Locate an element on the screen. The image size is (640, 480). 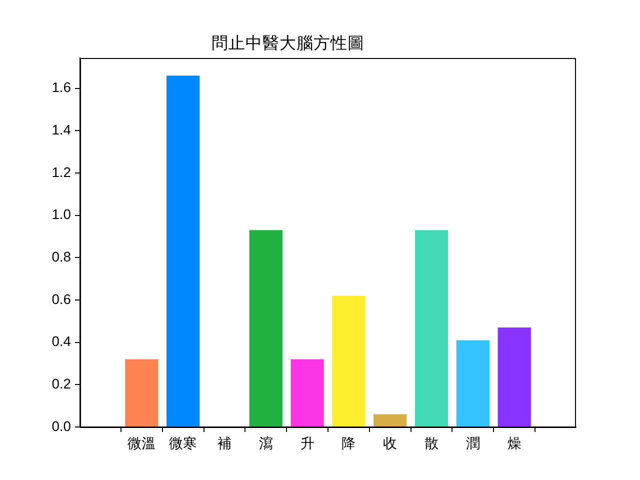
y-tick-label: 1.4 is located at coordinates (62, 129).